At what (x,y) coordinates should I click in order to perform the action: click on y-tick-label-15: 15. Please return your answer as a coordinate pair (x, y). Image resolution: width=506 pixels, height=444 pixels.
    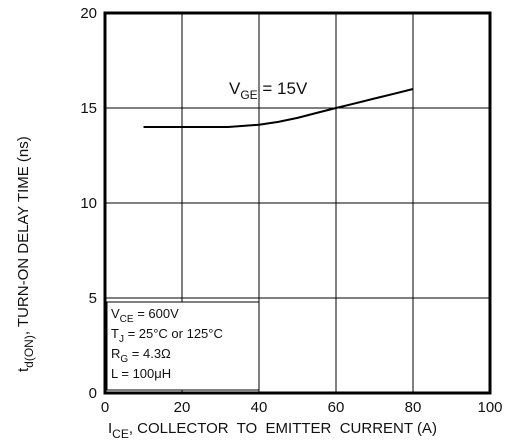
    Looking at the image, I should click on (88, 108).